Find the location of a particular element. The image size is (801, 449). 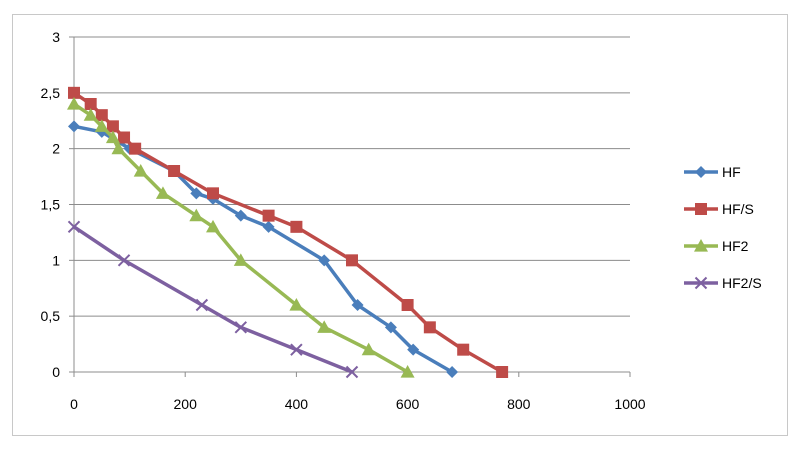

legend-item-hf2-s: HF2/S is located at coordinates (723, 283).